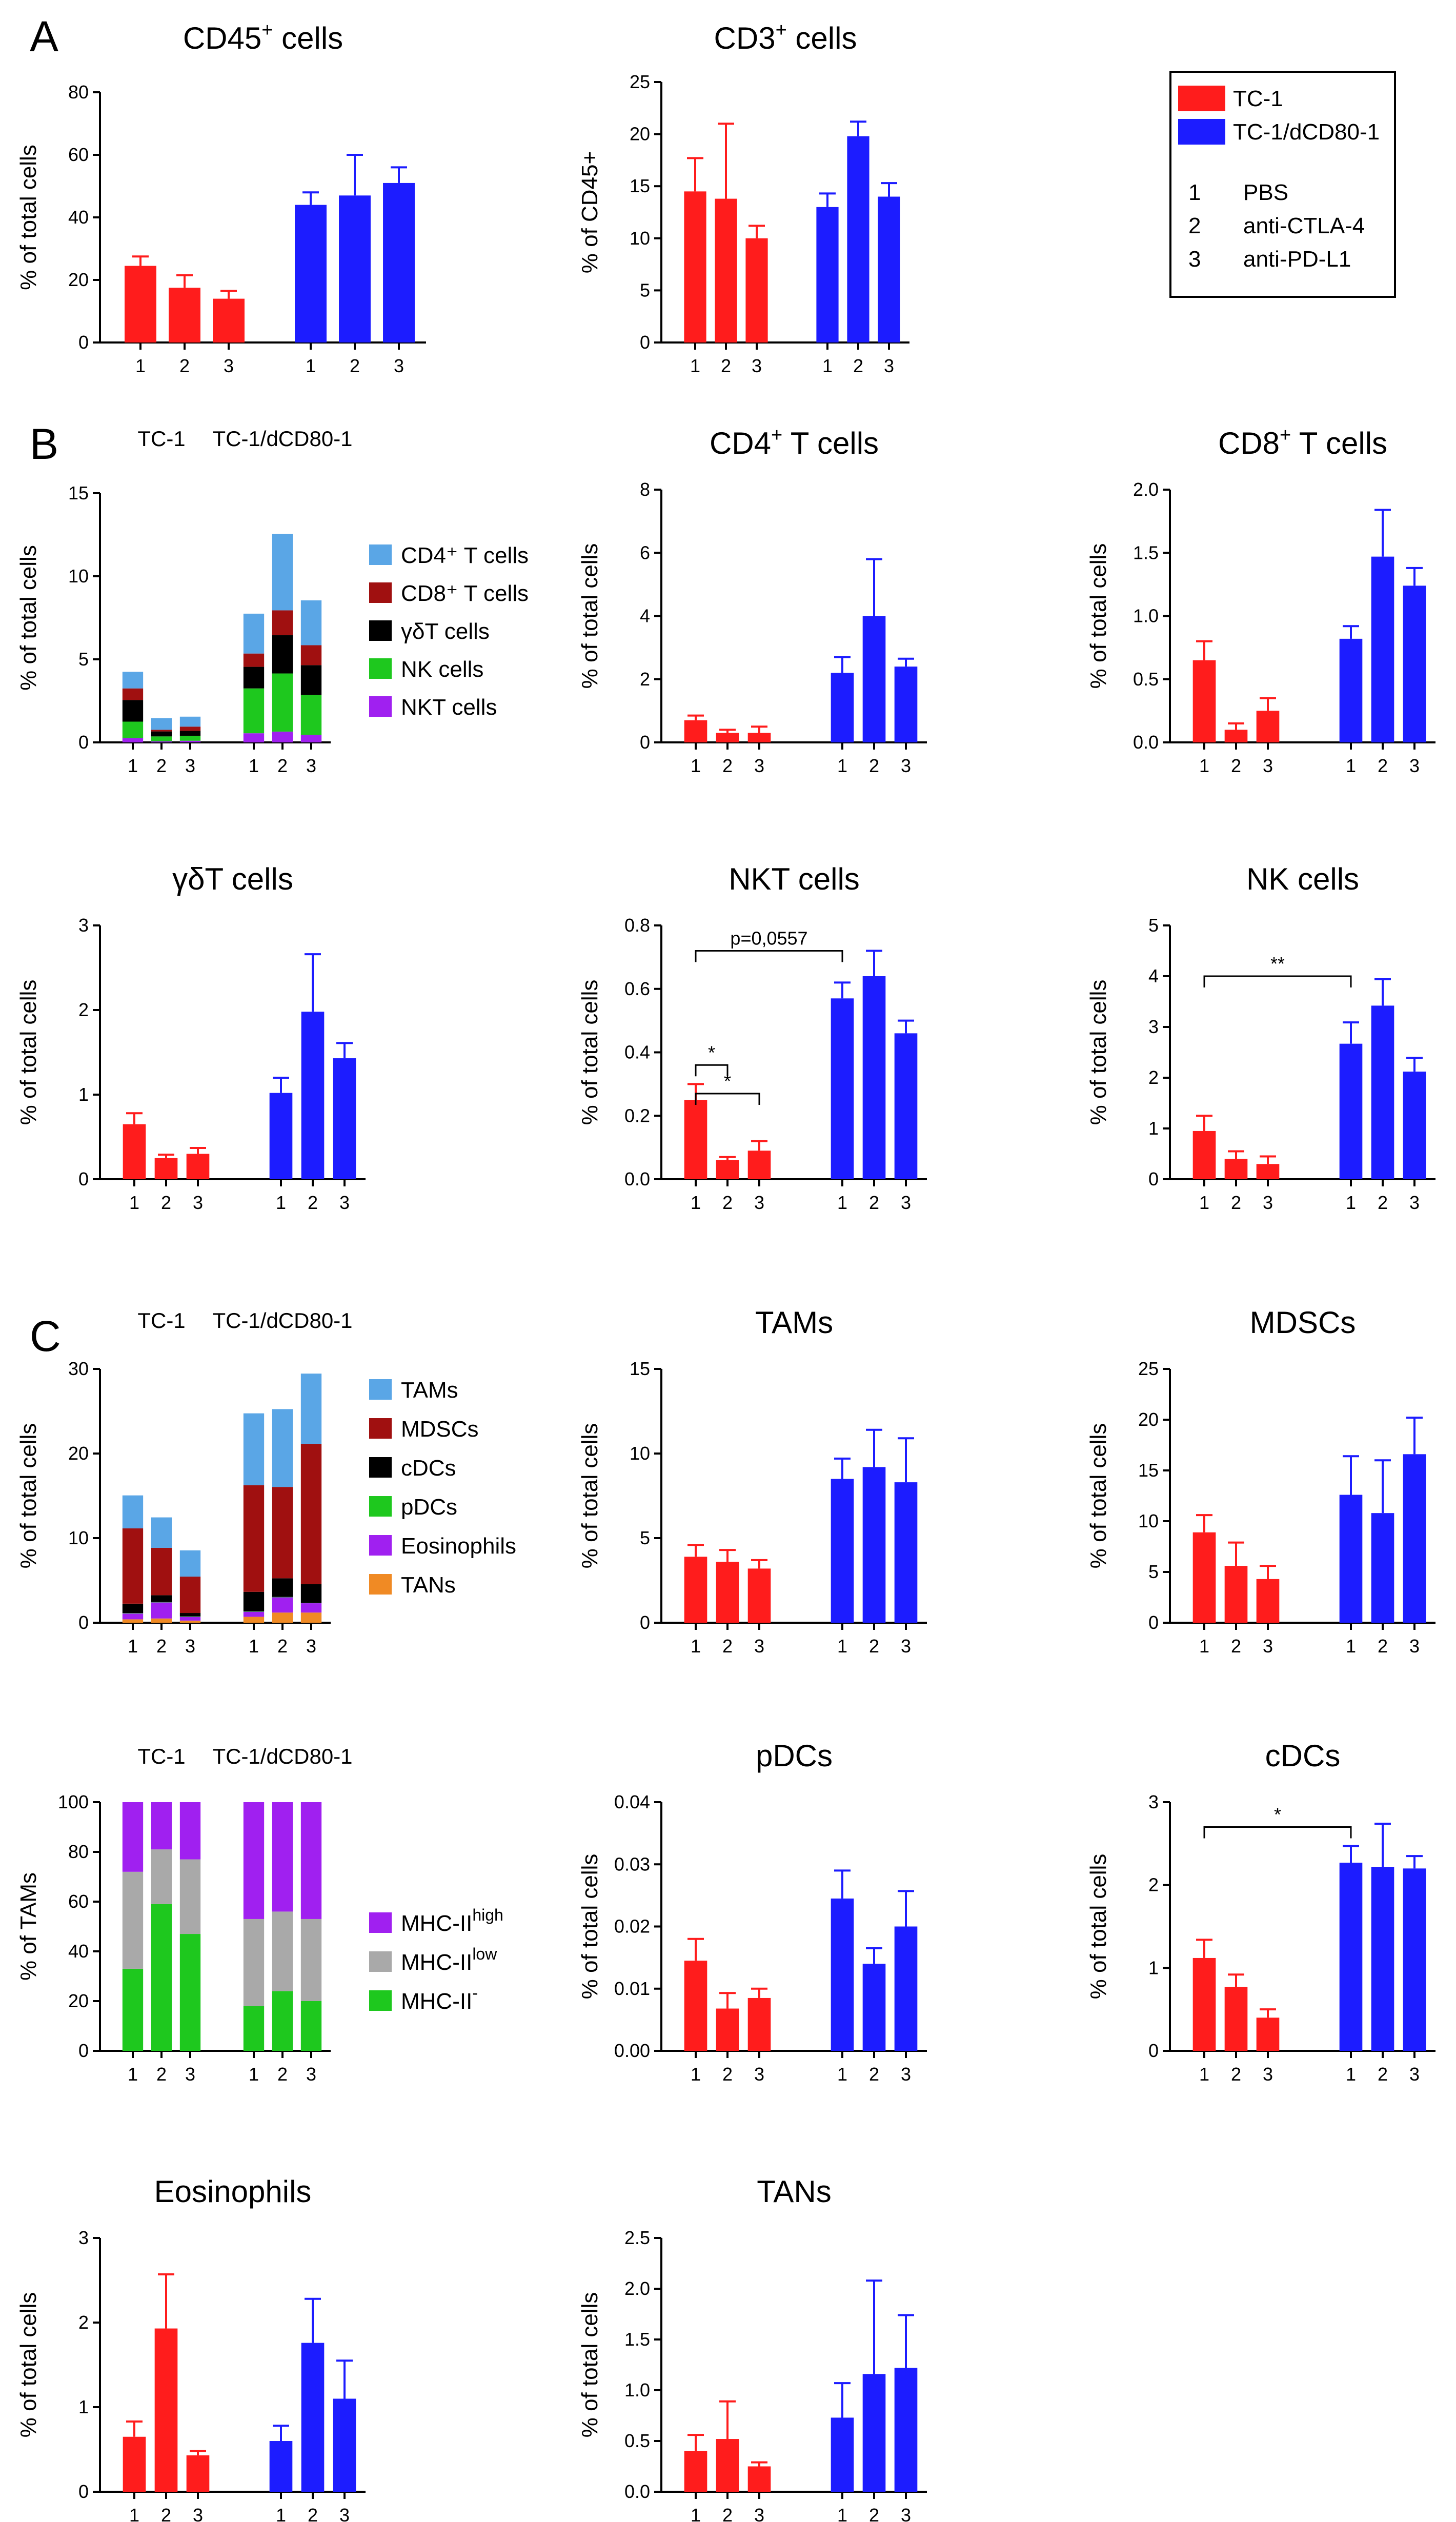 The width and height of the screenshot is (1456, 2522). What do you see at coordinates (1265, 193) in the screenshot?
I see `legend-treatment-name-1: PBS` at bounding box center [1265, 193].